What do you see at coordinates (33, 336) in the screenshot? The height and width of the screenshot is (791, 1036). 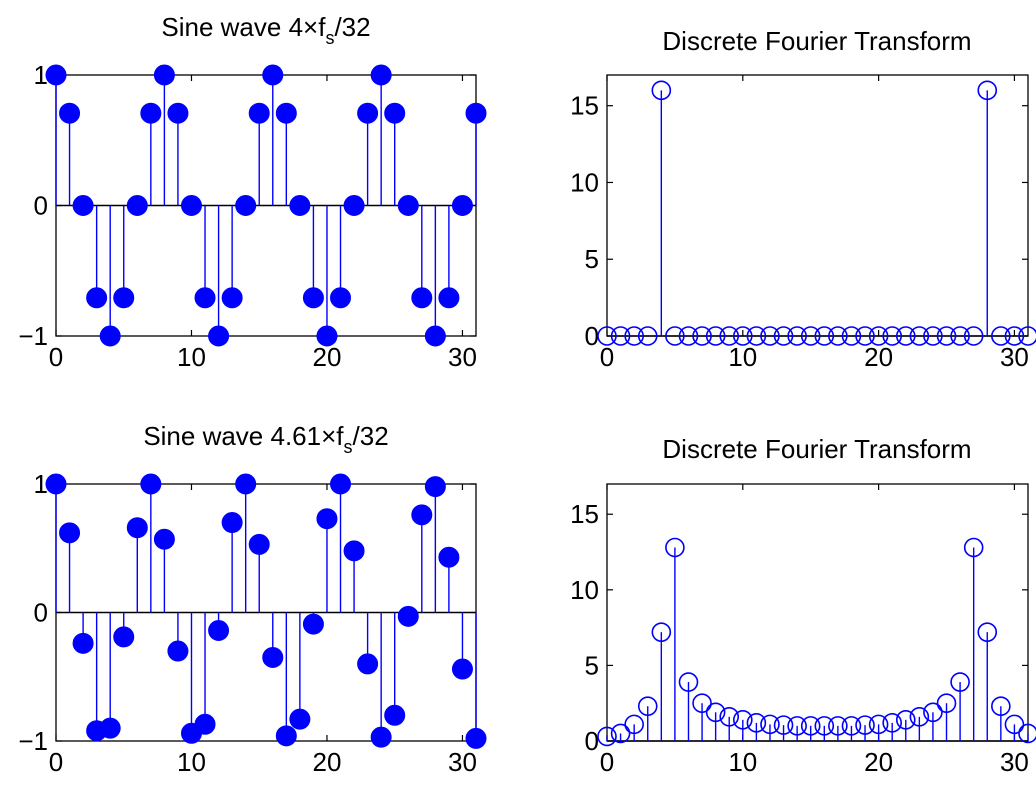 I see `y-tick-label: −1` at bounding box center [33, 336].